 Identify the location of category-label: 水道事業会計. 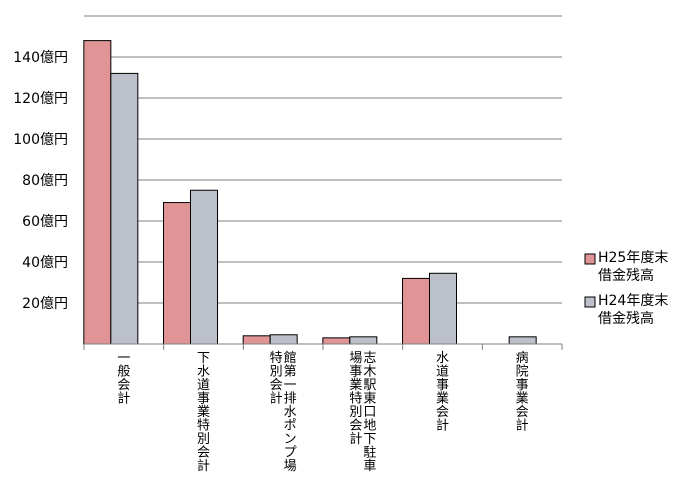
(442, 392).